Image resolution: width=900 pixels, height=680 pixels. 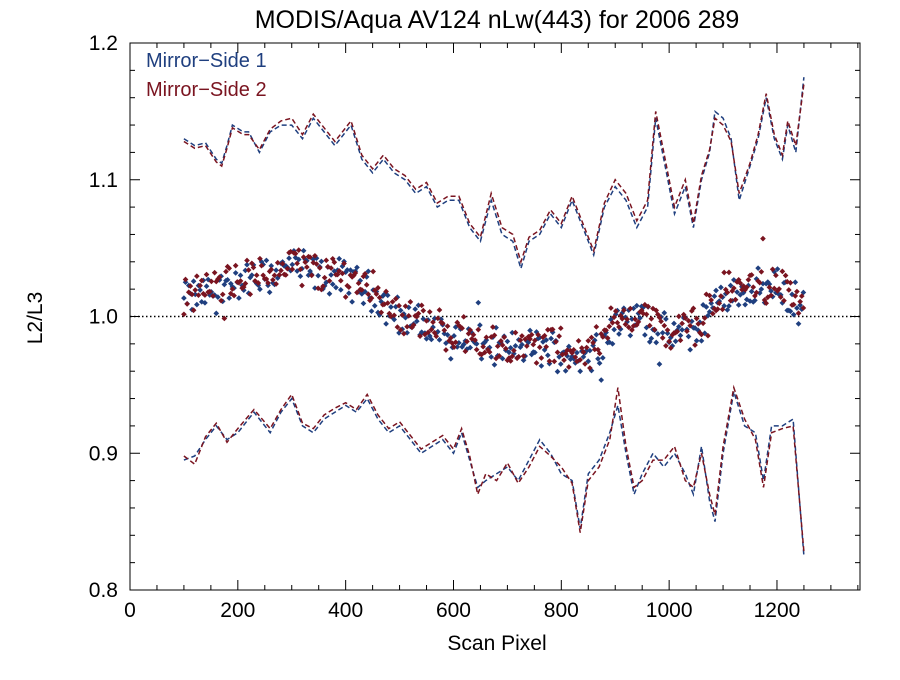 I want to click on y-tick-label: 1.0, so click(x=103, y=317).